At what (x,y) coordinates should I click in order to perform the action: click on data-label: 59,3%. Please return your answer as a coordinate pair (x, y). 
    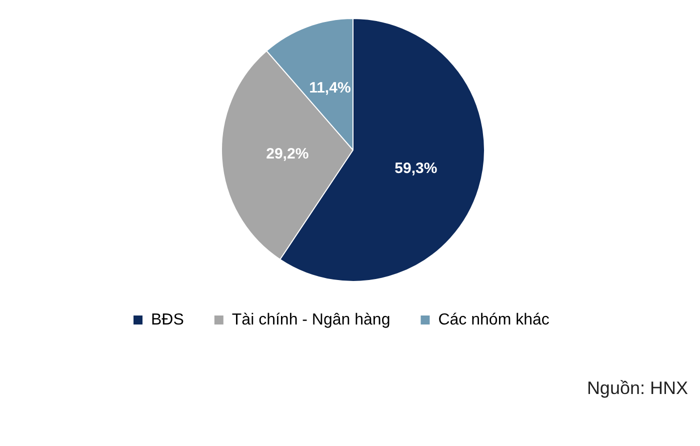
    Looking at the image, I should click on (416, 169).